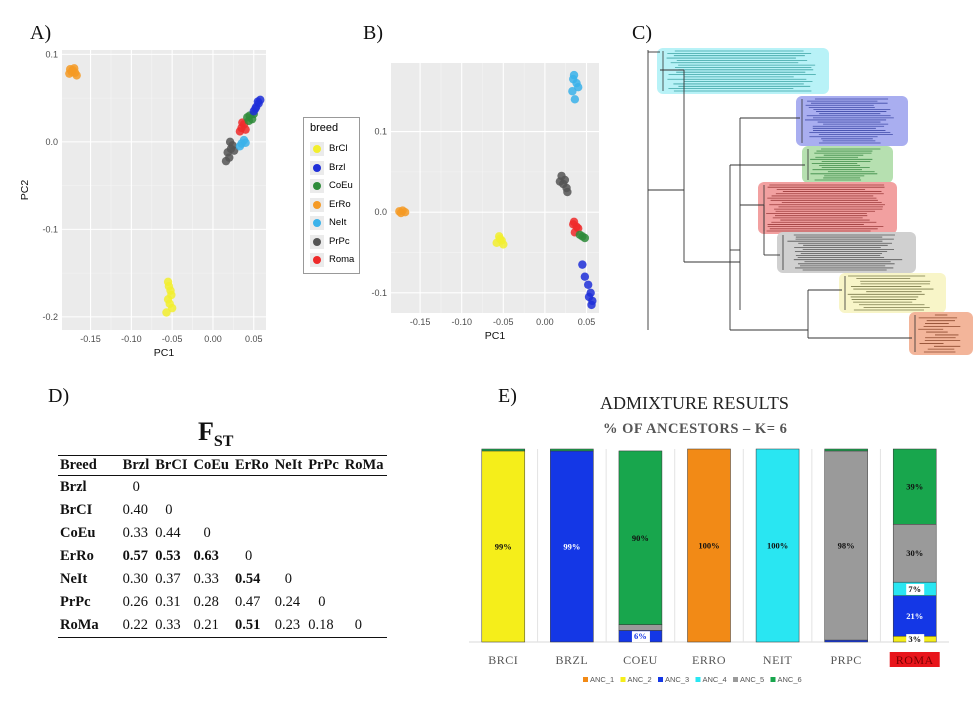  What do you see at coordinates (331, 195) in the screenshot?
I see `breed-legend: breed BrCl Brzl CoEu ErRo NeIt PrPc Roma` at bounding box center [331, 195].